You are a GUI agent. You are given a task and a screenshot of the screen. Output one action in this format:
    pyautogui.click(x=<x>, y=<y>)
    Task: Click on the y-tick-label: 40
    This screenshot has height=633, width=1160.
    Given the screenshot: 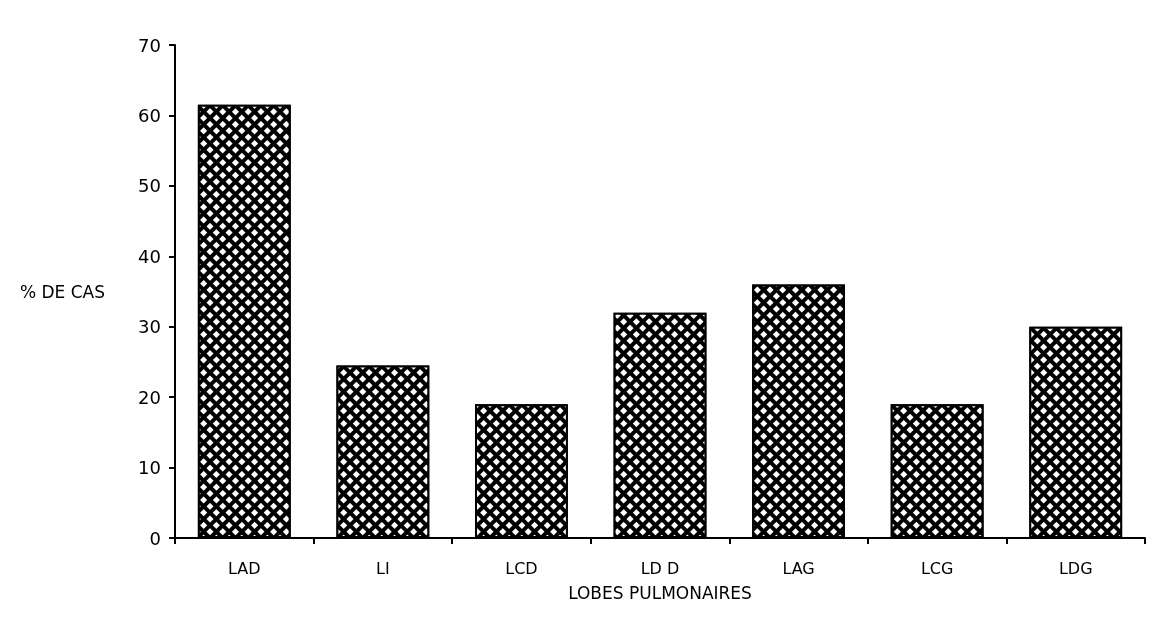 What is the action you would take?
    pyautogui.click(x=149, y=256)
    